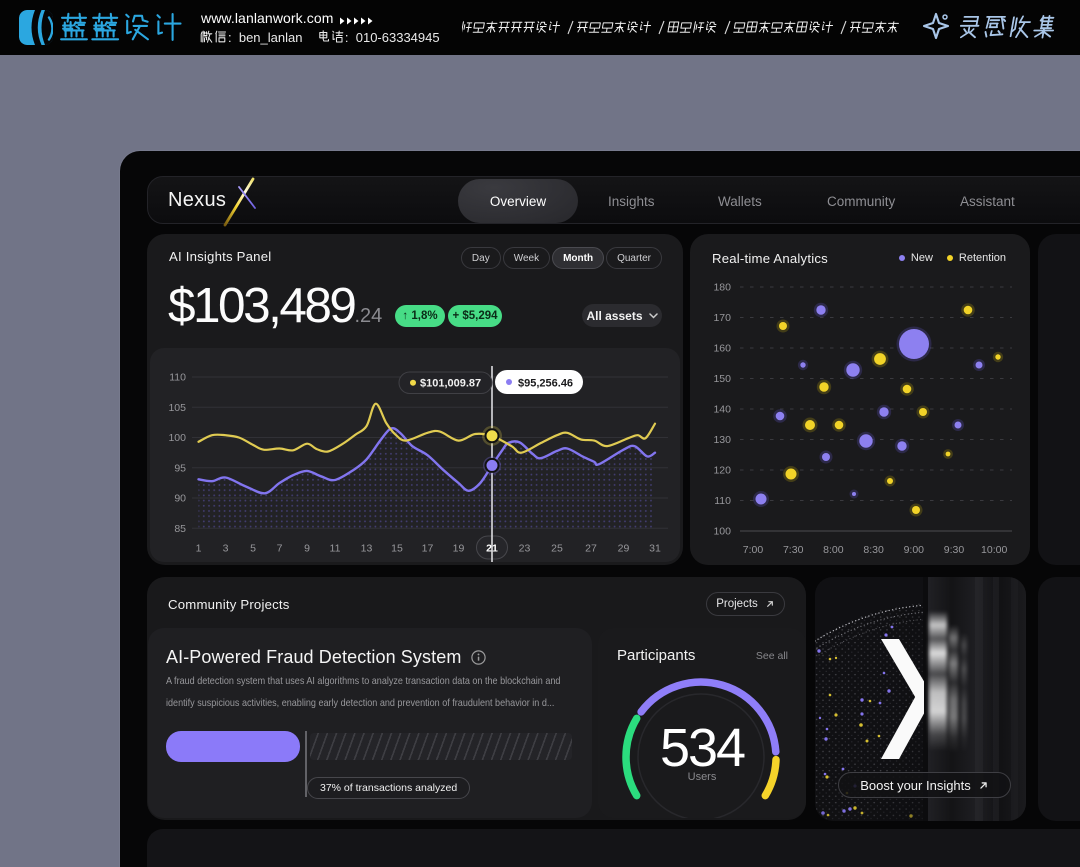 The image size is (1080, 867). What do you see at coordinates (450, 384) in the screenshot?
I see `svg-text: $101,009.87` at bounding box center [450, 384].